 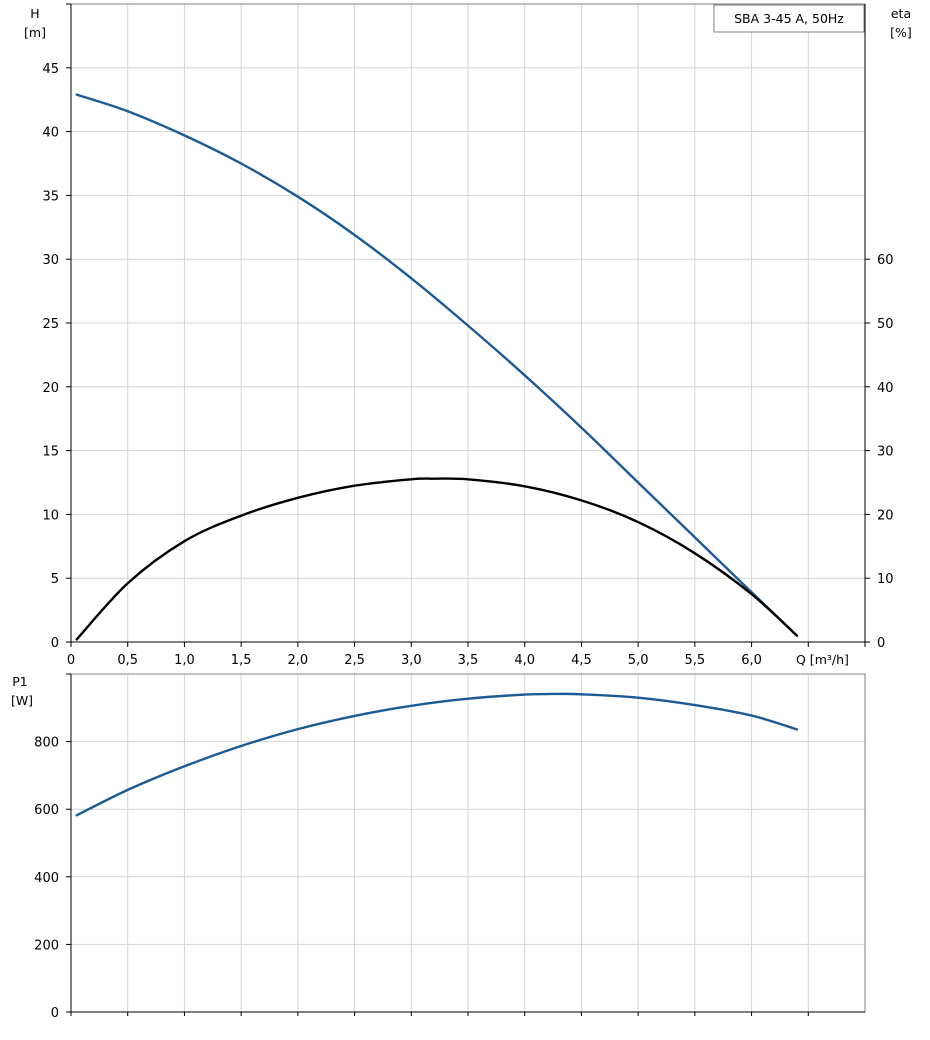 What do you see at coordinates (885, 324) in the screenshot?
I see `eta-y-tick-label: 50` at bounding box center [885, 324].